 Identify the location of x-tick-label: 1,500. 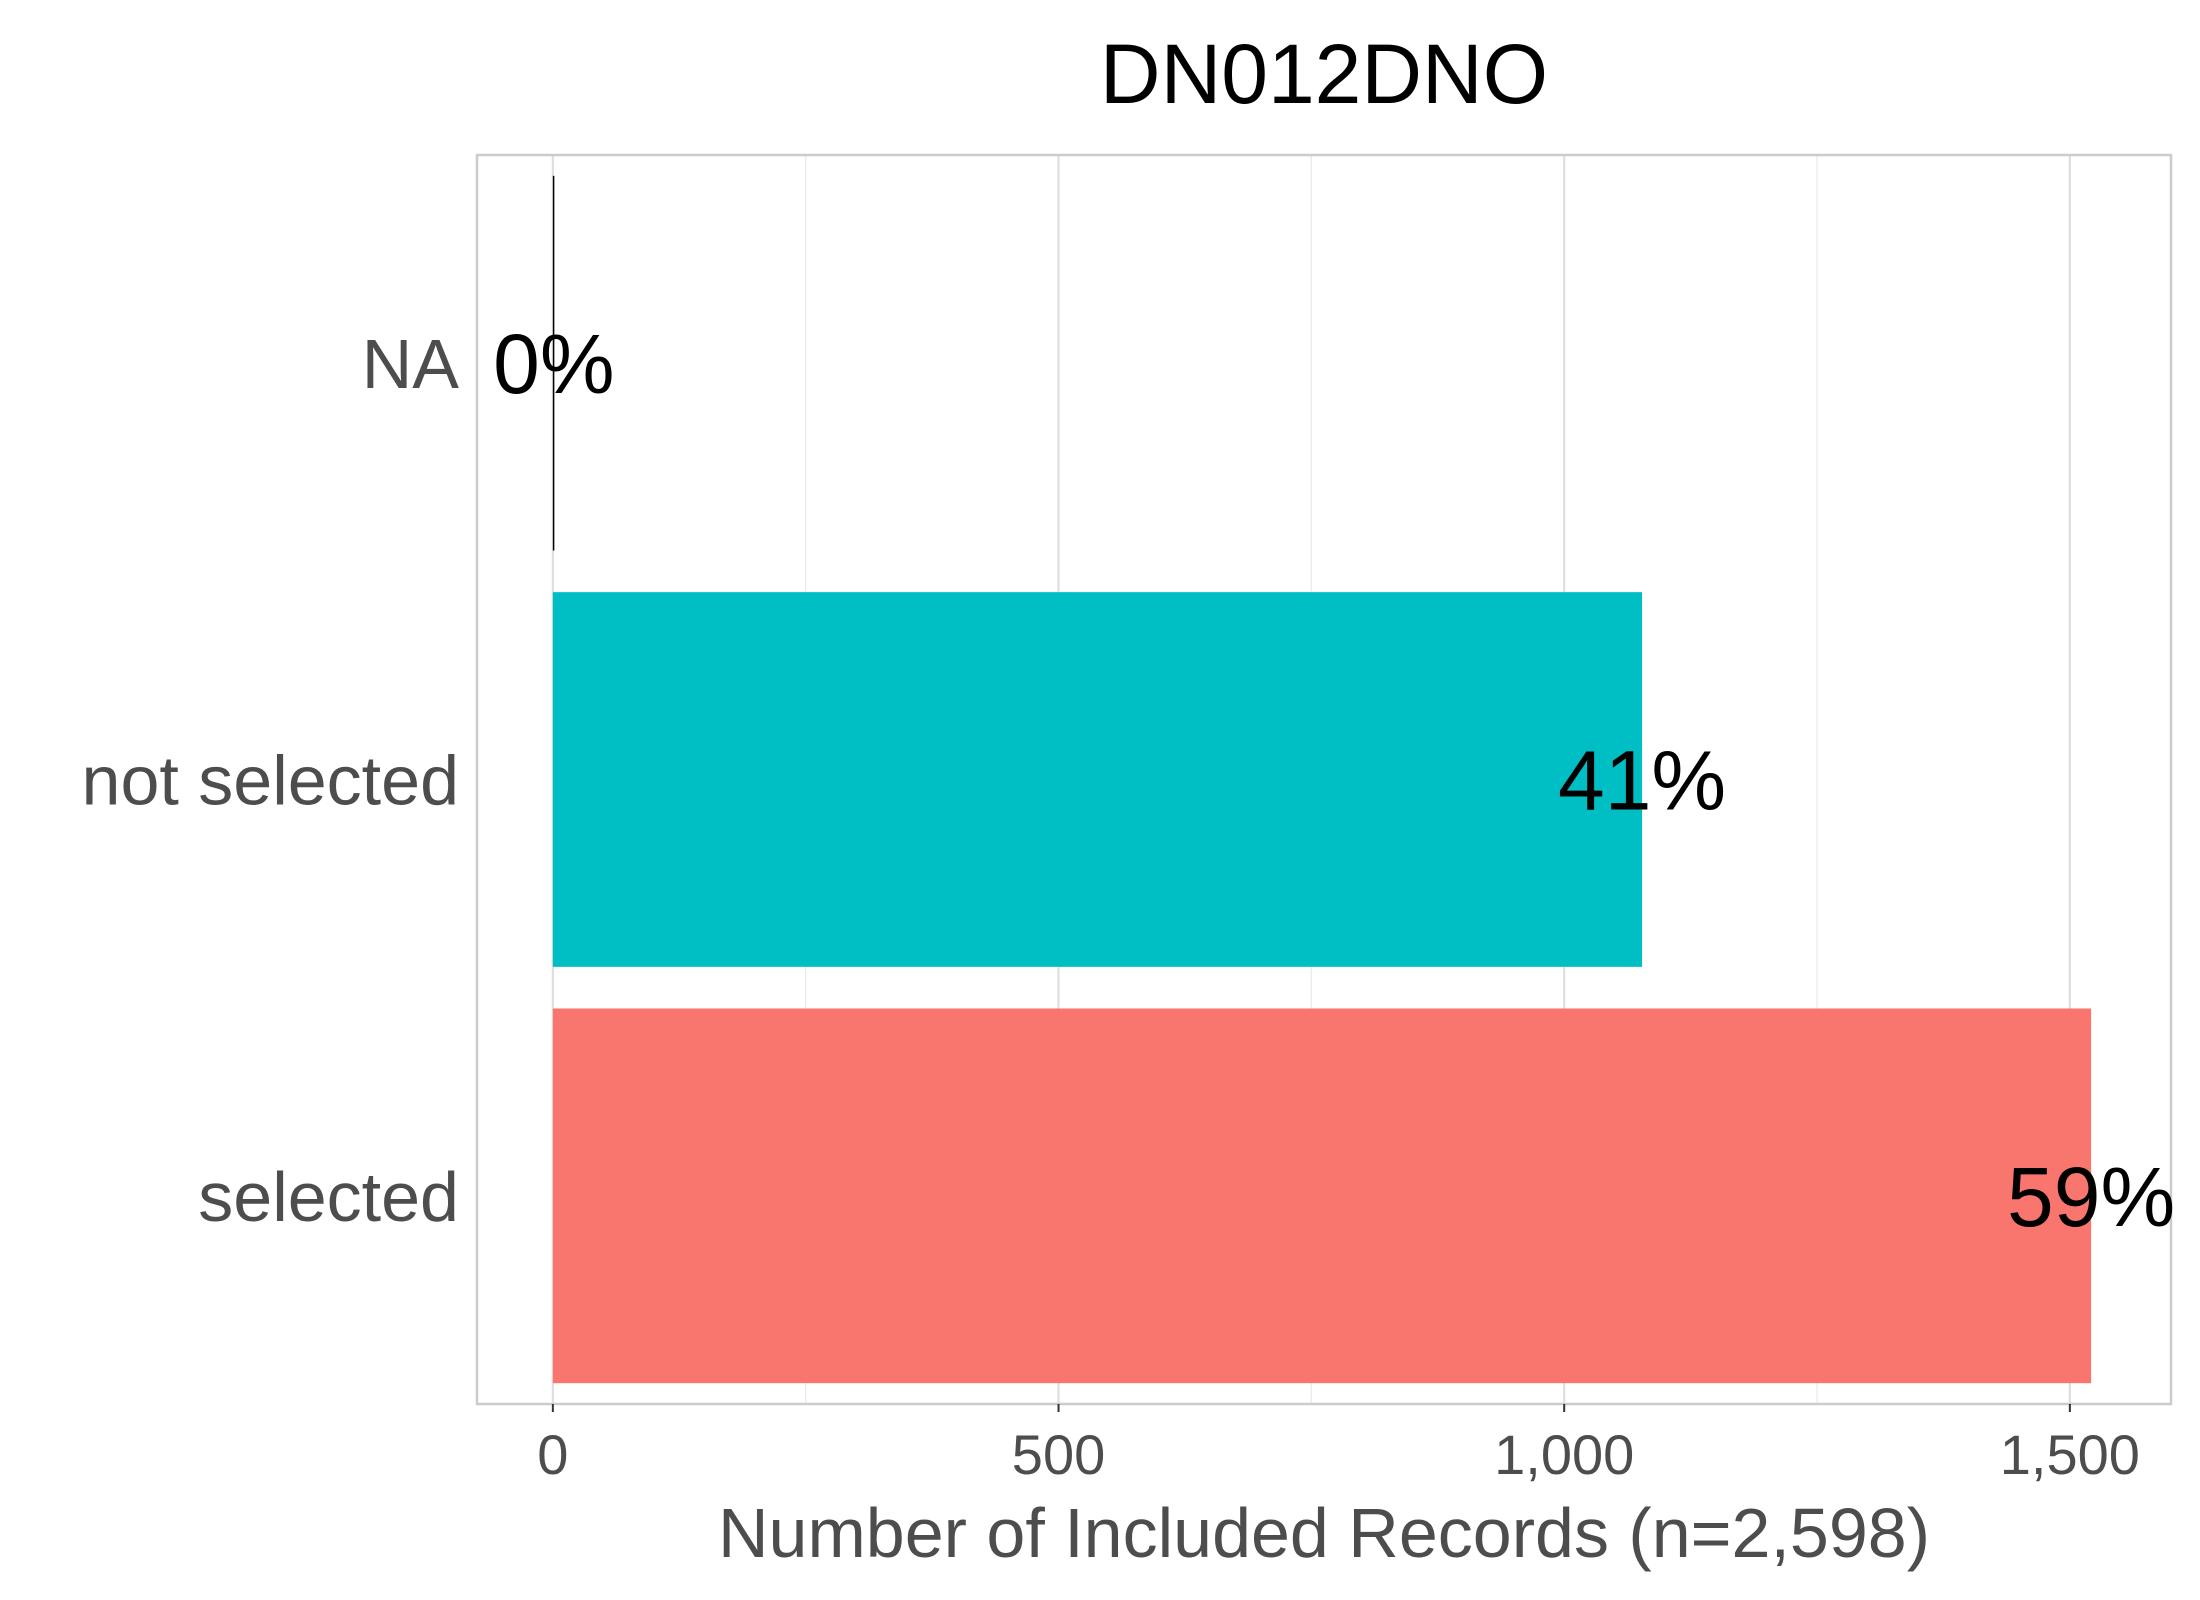
(2070, 1454).